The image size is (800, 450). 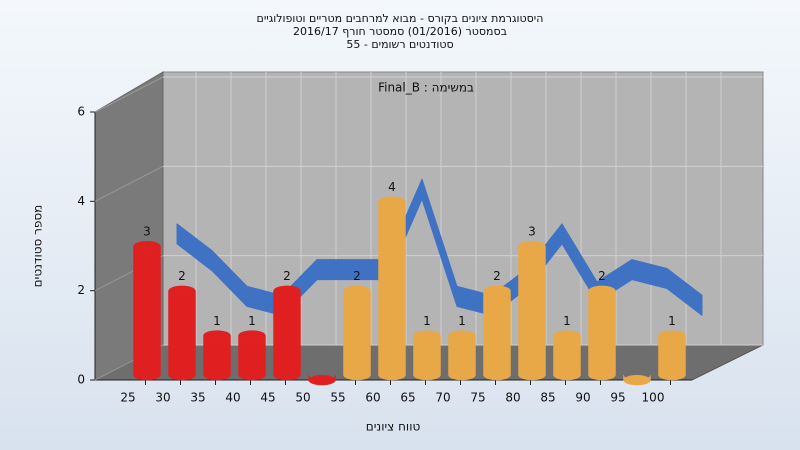 I want to click on y-axis-label: מספר סטודנטים, so click(x=38, y=246).